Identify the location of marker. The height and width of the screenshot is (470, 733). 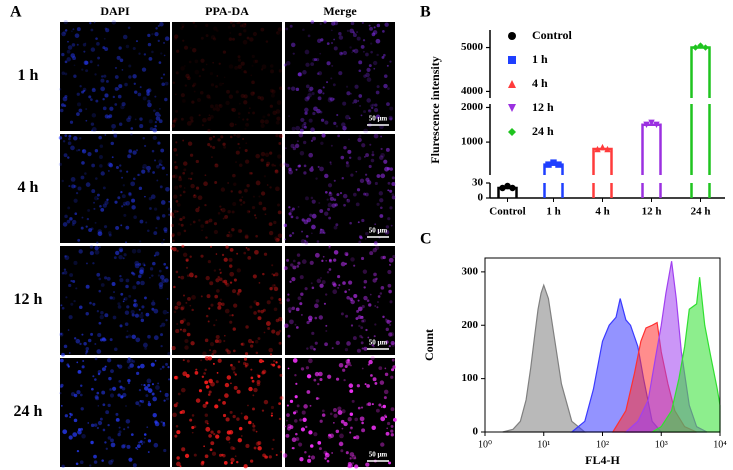
(512, 188).